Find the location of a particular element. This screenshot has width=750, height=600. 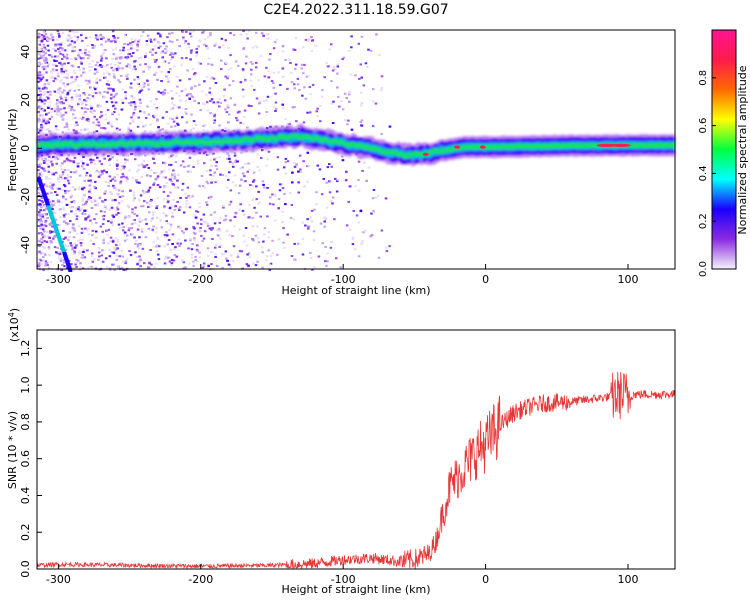

spectrogram-x-tick-label: -200 is located at coordinates (200, 279).